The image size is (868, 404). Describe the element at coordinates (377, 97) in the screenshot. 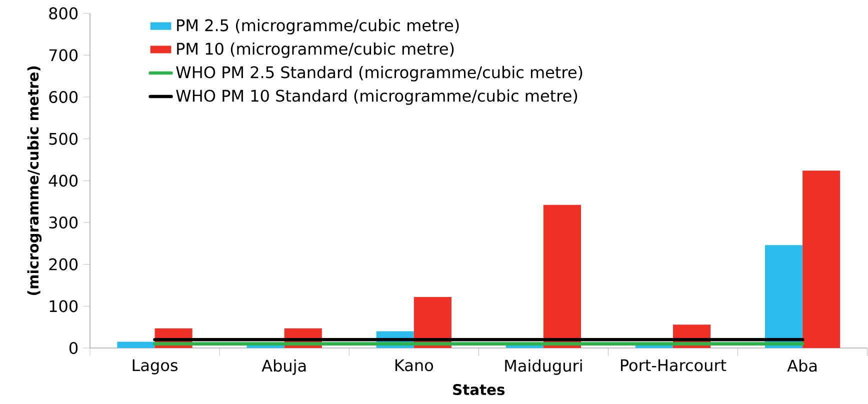

I see `legend-label: WHO PM 10 Standard (microgramme/cubic metre)` at that location.